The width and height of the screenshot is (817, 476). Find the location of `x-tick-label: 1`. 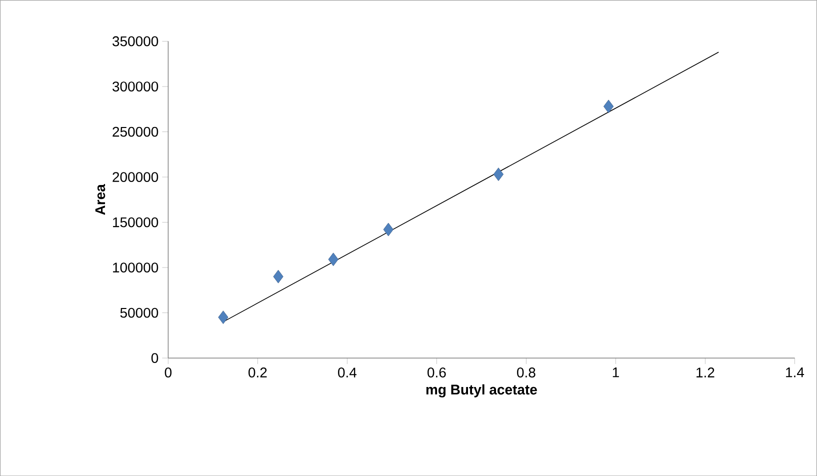

x-tick-label: 1 is located at coordinates (615, 372).